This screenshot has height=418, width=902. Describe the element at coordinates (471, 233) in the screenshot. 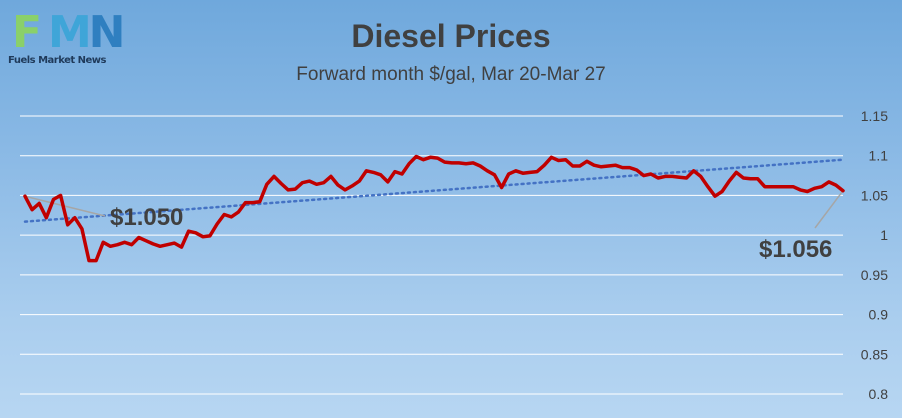

I see `annotations: $1.050 $1.056` at that location.